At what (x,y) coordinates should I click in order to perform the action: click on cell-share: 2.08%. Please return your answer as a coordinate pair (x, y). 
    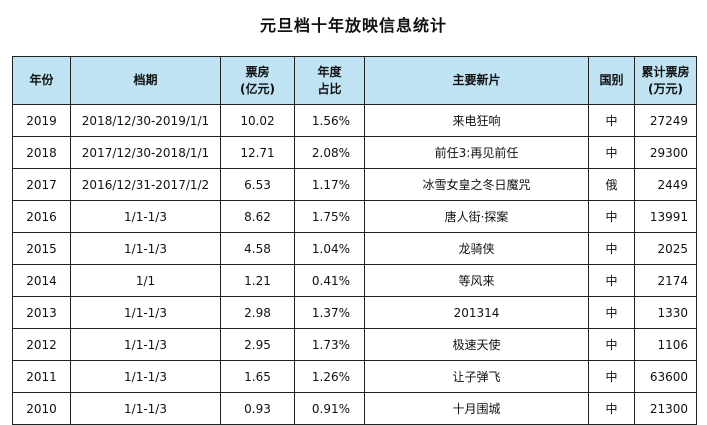
    Looking at the image, I should click on (329, 152).